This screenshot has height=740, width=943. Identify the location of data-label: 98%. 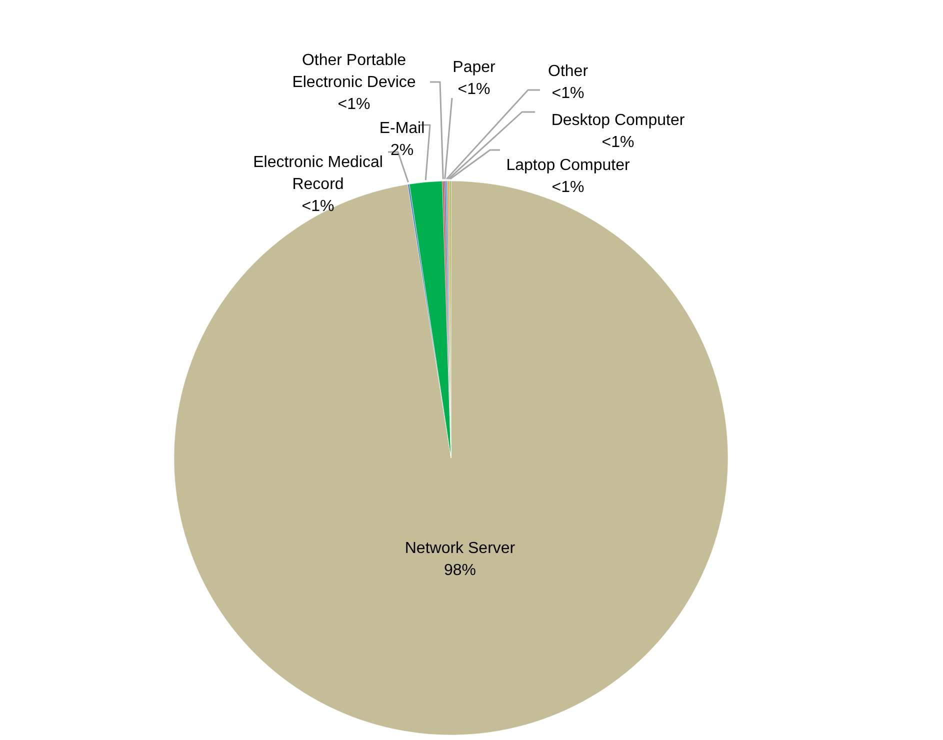
(460, 570).